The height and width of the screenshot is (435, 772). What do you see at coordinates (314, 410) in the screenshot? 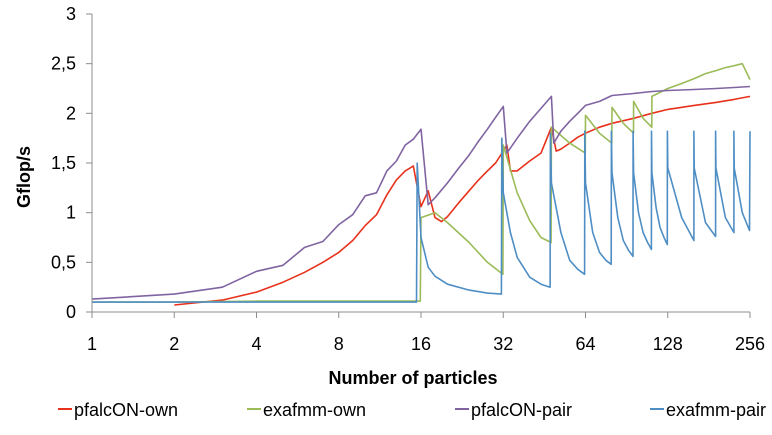
I see `legend-label: exafmm-own` at bounding box center [314, 410].